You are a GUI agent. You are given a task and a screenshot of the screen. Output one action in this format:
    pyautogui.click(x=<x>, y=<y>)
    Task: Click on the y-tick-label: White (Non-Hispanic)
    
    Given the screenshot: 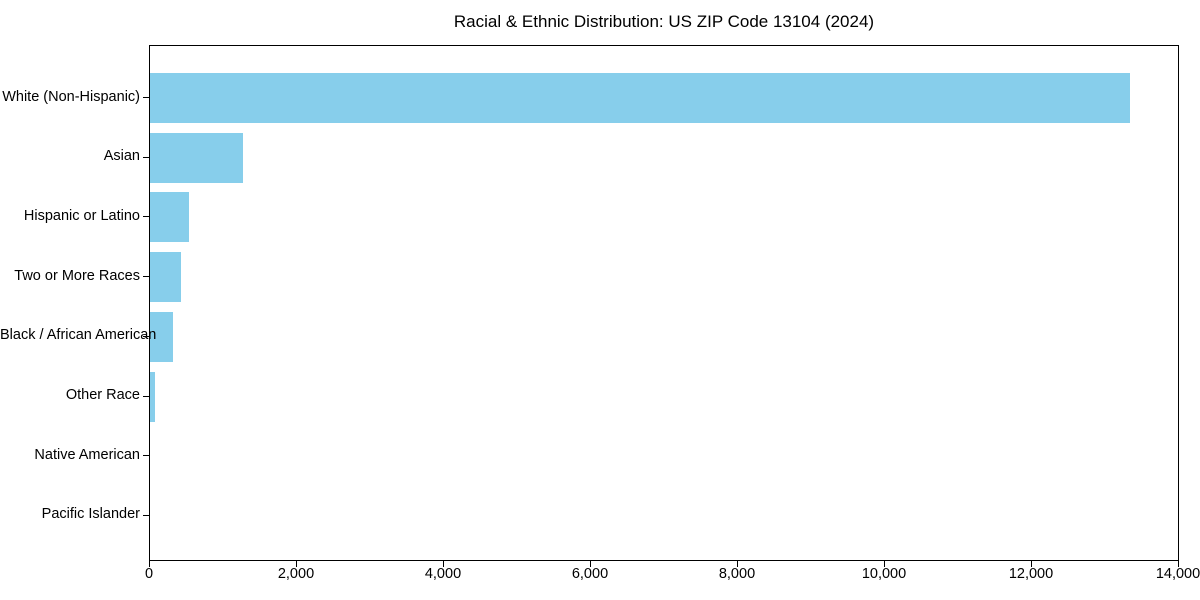 What is the action you would take?
    pyautogui.click(x=71, y=96)
    